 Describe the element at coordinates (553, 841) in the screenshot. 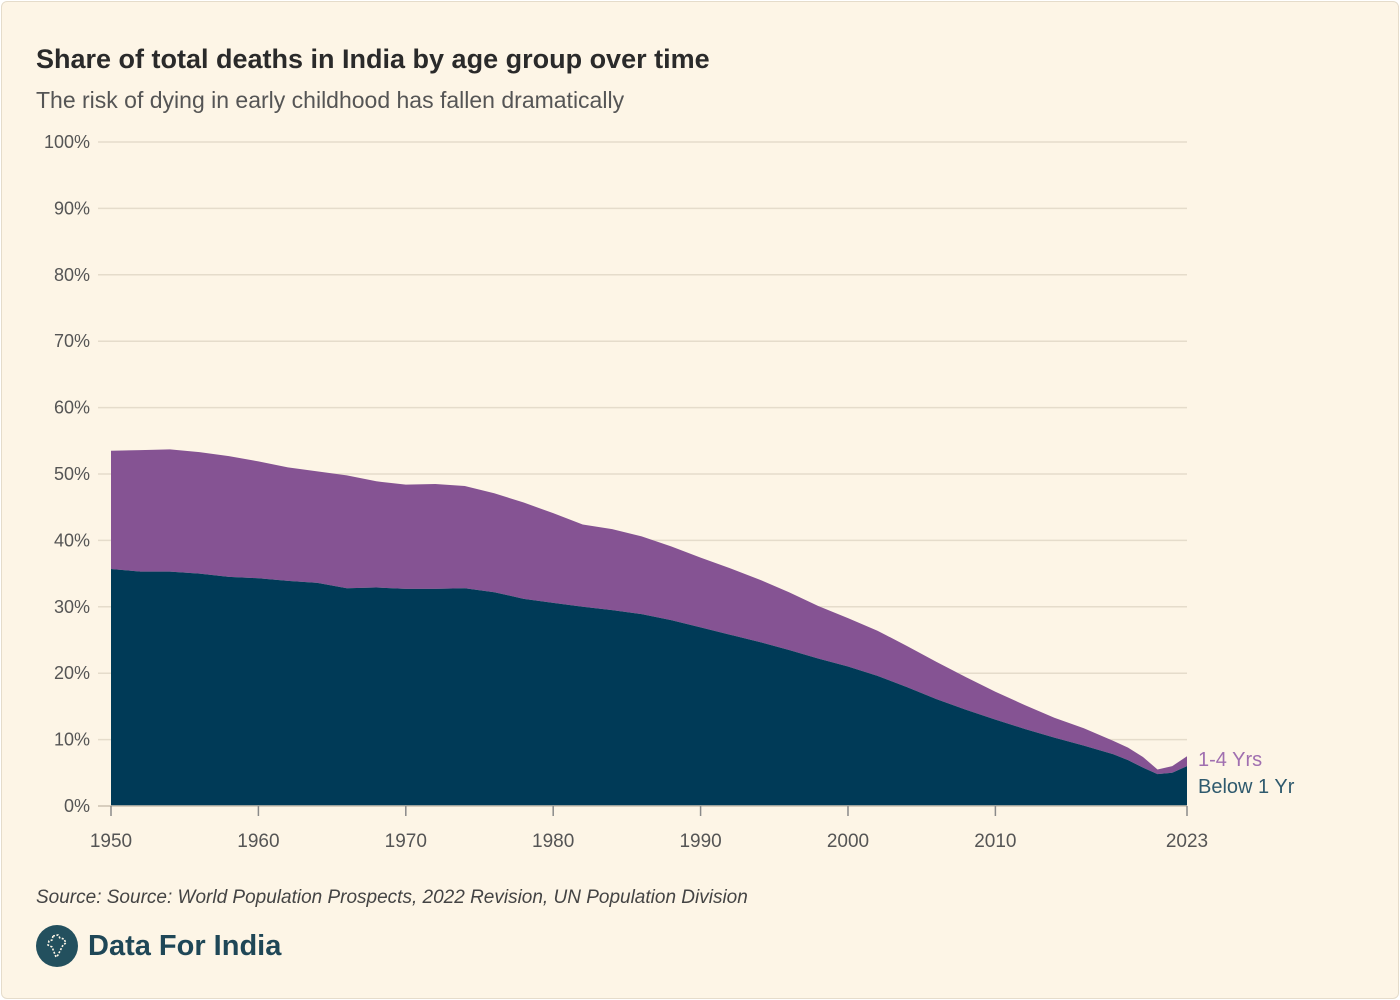

I see `x-tick-label: 1980` at that location.